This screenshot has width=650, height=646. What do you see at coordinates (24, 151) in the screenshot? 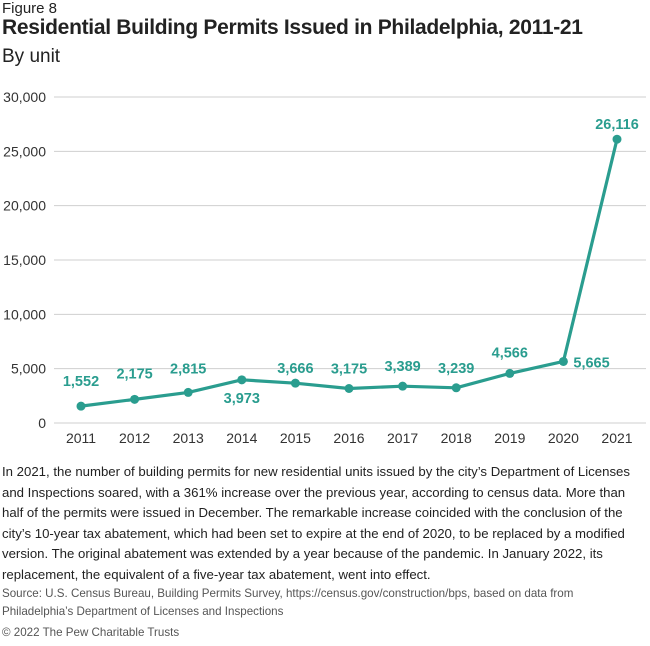
I see `y-tick-label: 25,000` at bounding box center [24, 151].